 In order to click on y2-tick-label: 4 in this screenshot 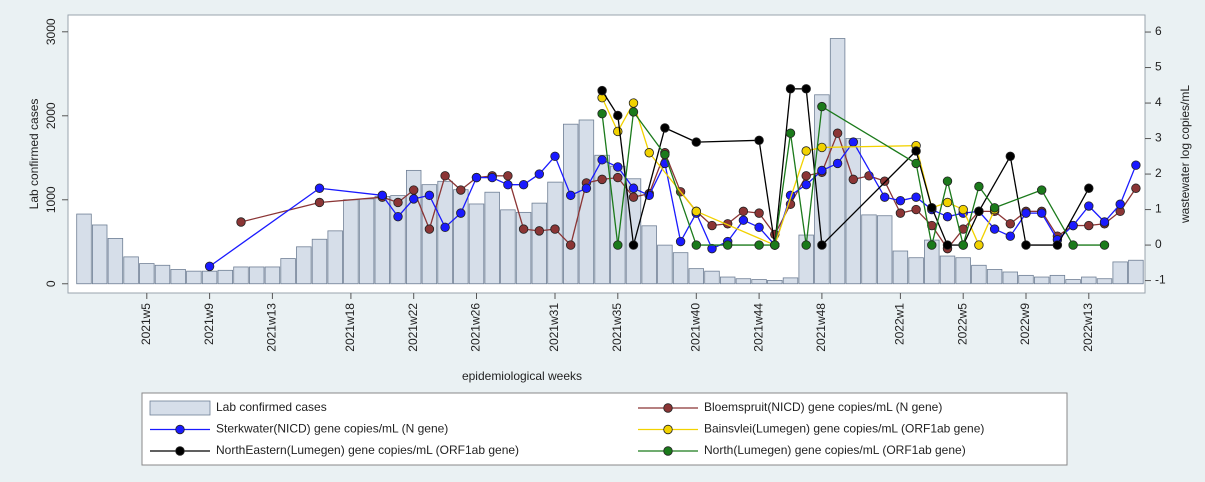, I will do `click(1158, 102)`.